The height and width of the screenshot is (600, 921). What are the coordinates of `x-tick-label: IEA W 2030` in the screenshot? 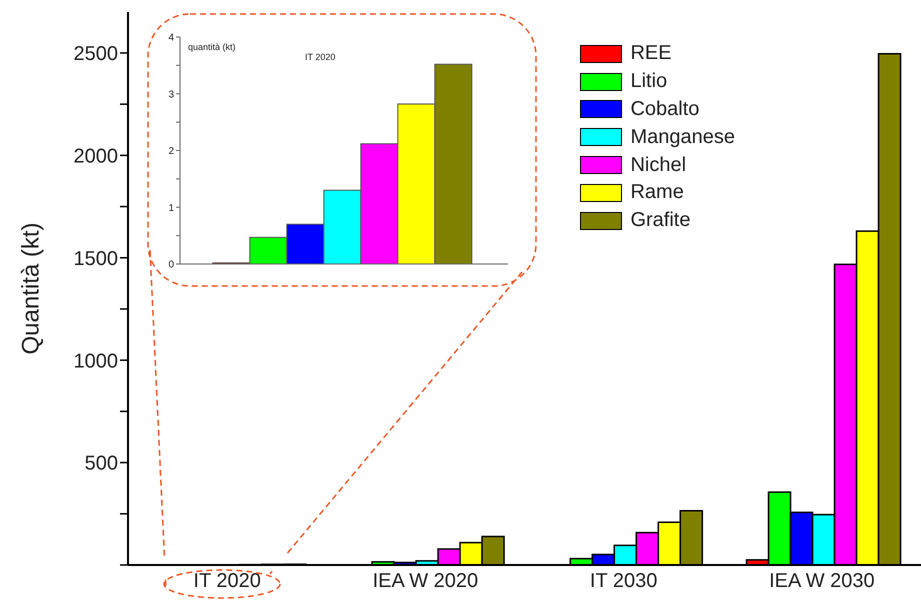 It's located at (822, 581).